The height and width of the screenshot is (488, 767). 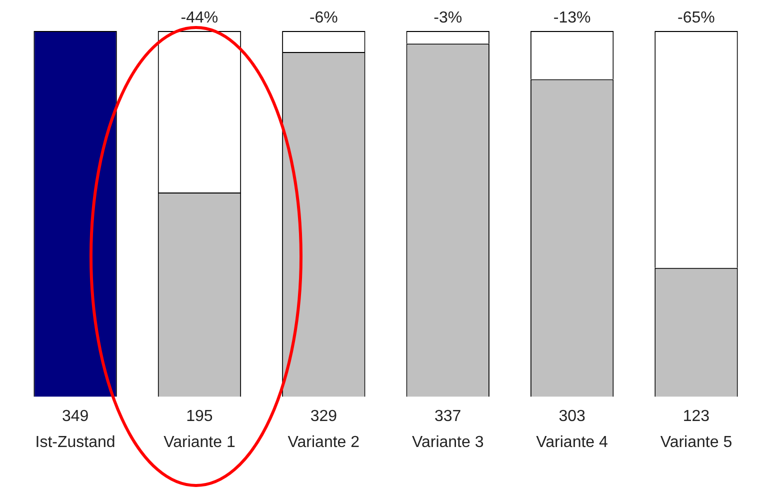 I want to click on data-label: 329, so click(x=324, y=417).